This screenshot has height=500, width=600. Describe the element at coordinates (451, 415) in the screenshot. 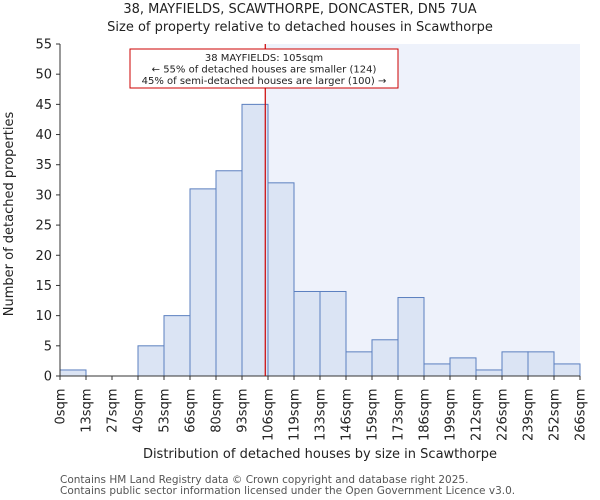

I see `x-tick-label: 199sqm` at that location.